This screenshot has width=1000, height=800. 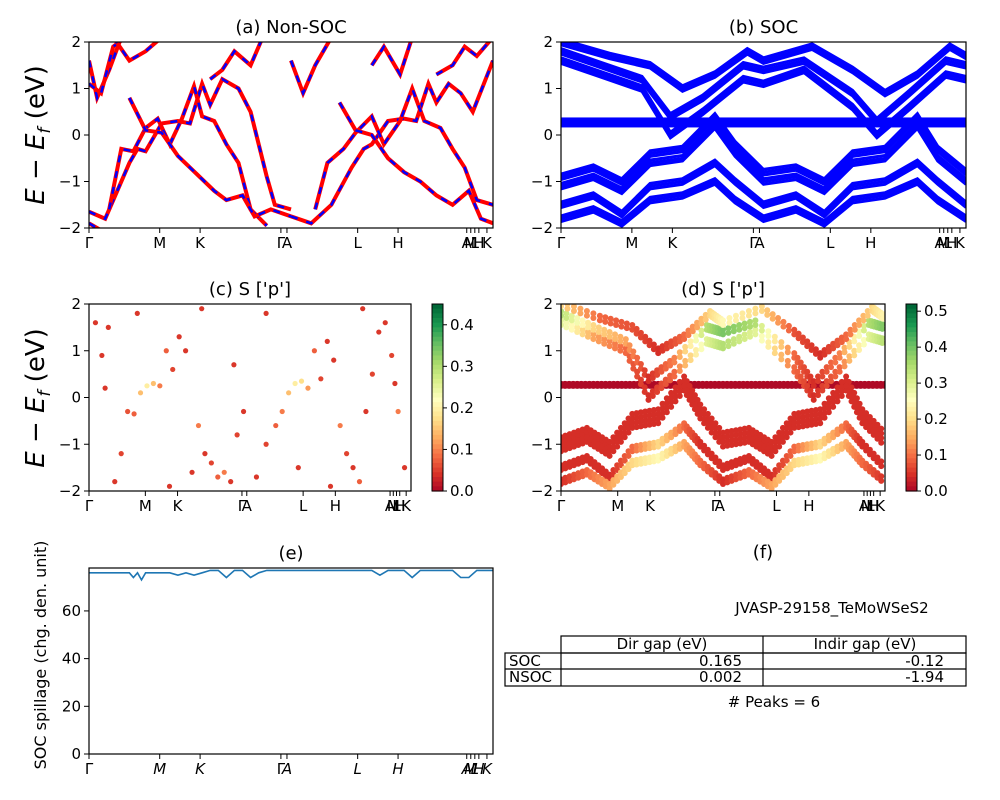 What do you see at coordinates (291, 661) in the screenshot?
I see `panel-e-frame` at bounding box center [291, 661].